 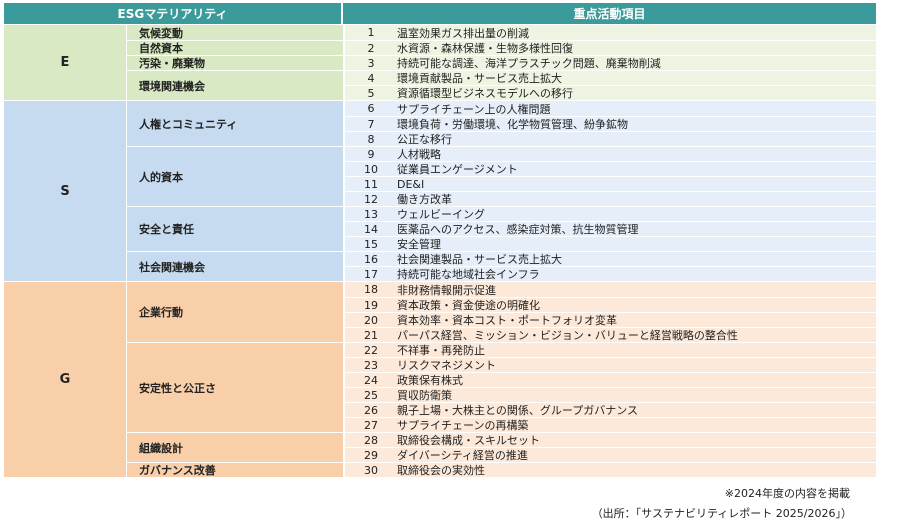 What do you see at coordinates (371, 214) in the screenshot?
I see `item-number: 13` at bounding box center [371, 214].